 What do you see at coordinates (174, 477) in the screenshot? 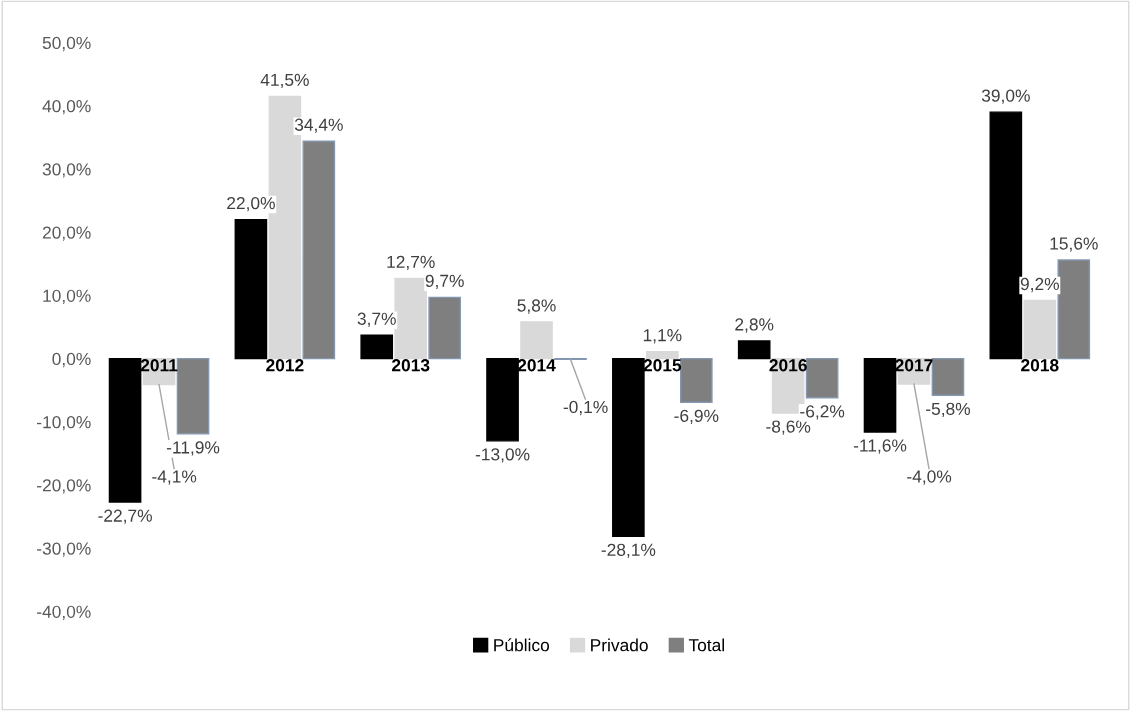
I see `data-label: -4,1%` at bounding box center [174, 477].